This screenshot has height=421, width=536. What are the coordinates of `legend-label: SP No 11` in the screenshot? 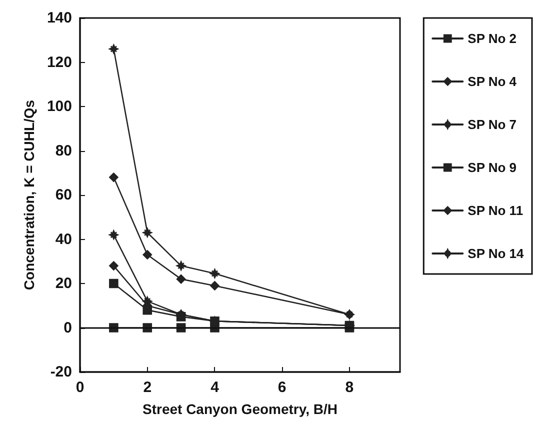 It's located at (496, 210).